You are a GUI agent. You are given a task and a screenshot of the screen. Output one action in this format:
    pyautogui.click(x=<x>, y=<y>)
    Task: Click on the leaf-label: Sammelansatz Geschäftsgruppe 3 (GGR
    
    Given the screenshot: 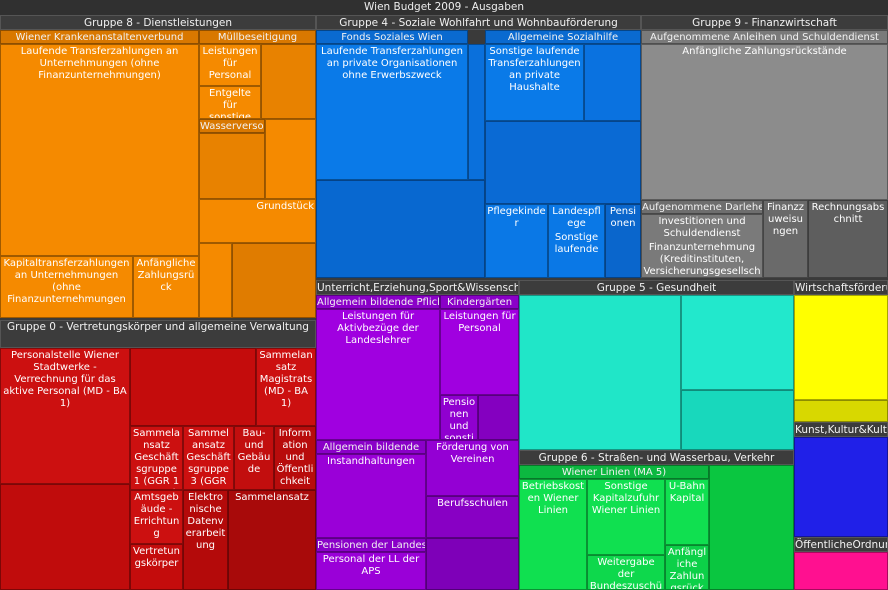 What is the action you would take?
    pyautogui.click(x=208, y=457)
    